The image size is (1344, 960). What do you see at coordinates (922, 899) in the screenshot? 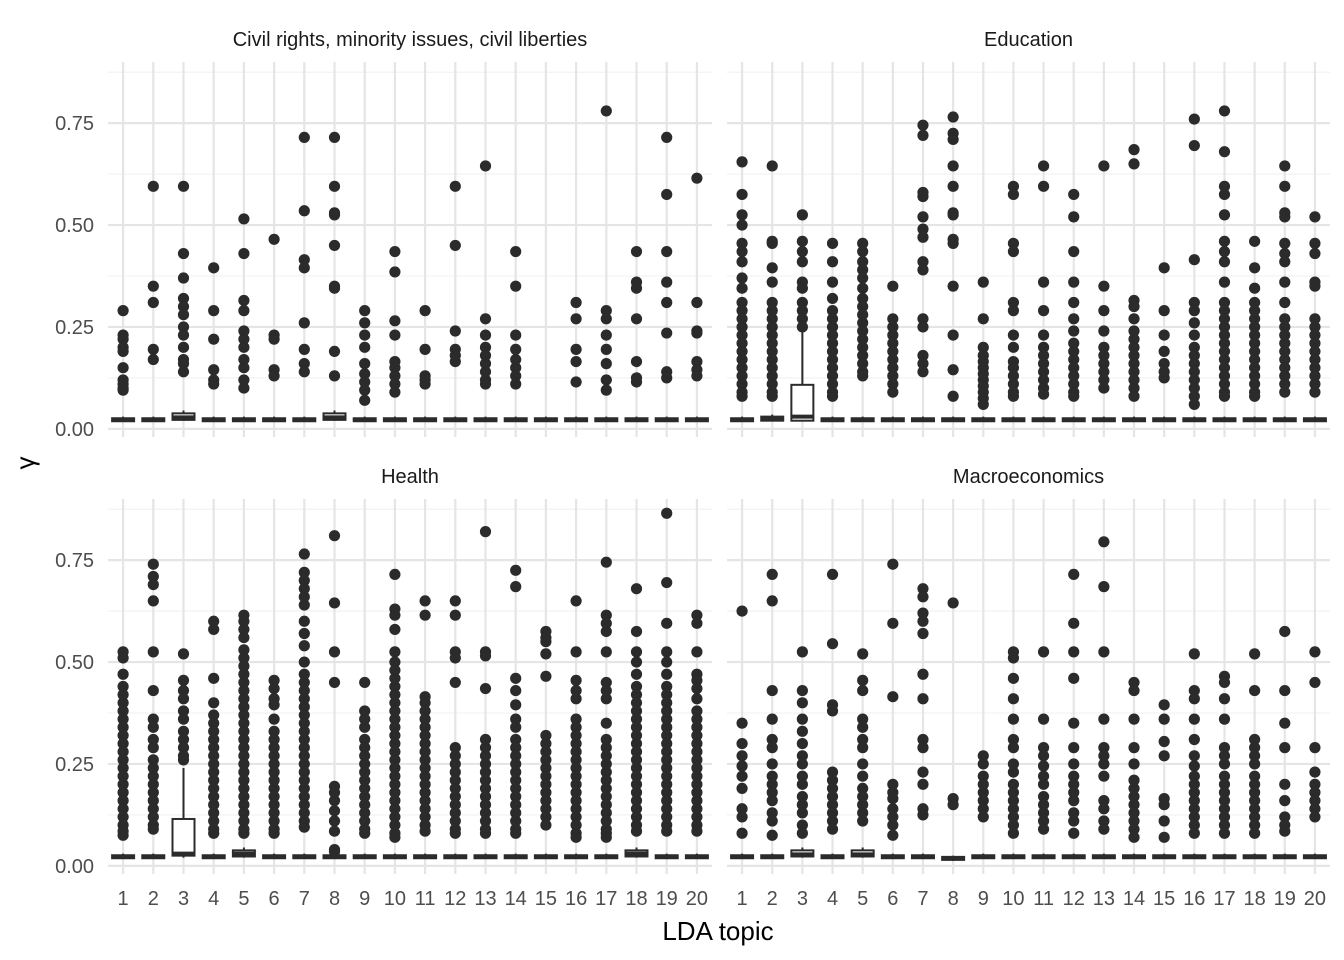
I see `x-tick-label: 7` at bounding box center [922, 899].